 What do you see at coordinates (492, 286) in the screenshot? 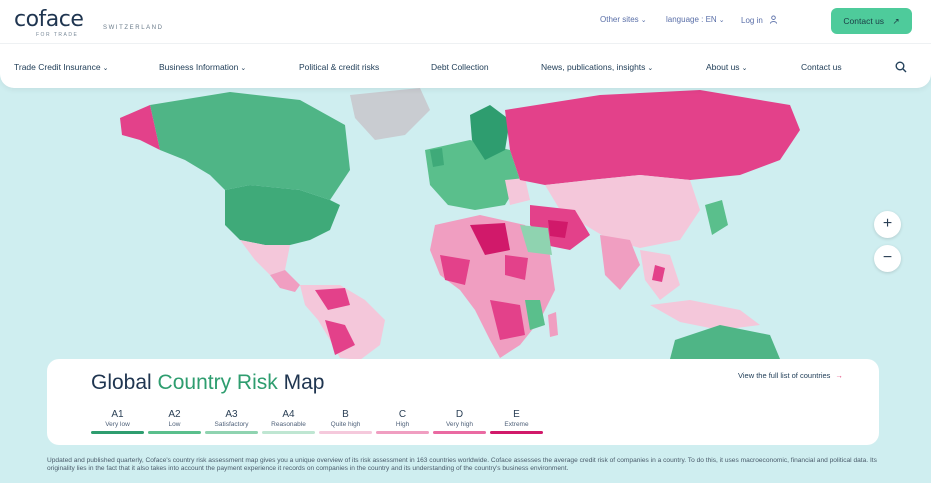
I see `map-africa` at bounding box center [492, 286].